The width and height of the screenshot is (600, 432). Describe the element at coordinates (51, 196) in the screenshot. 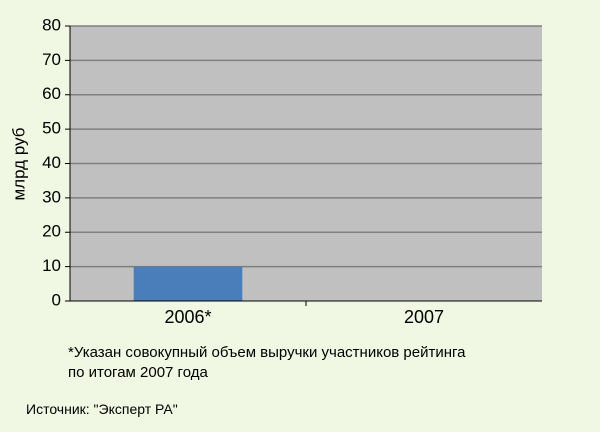

I see `y-tick-label: 30` at that location.